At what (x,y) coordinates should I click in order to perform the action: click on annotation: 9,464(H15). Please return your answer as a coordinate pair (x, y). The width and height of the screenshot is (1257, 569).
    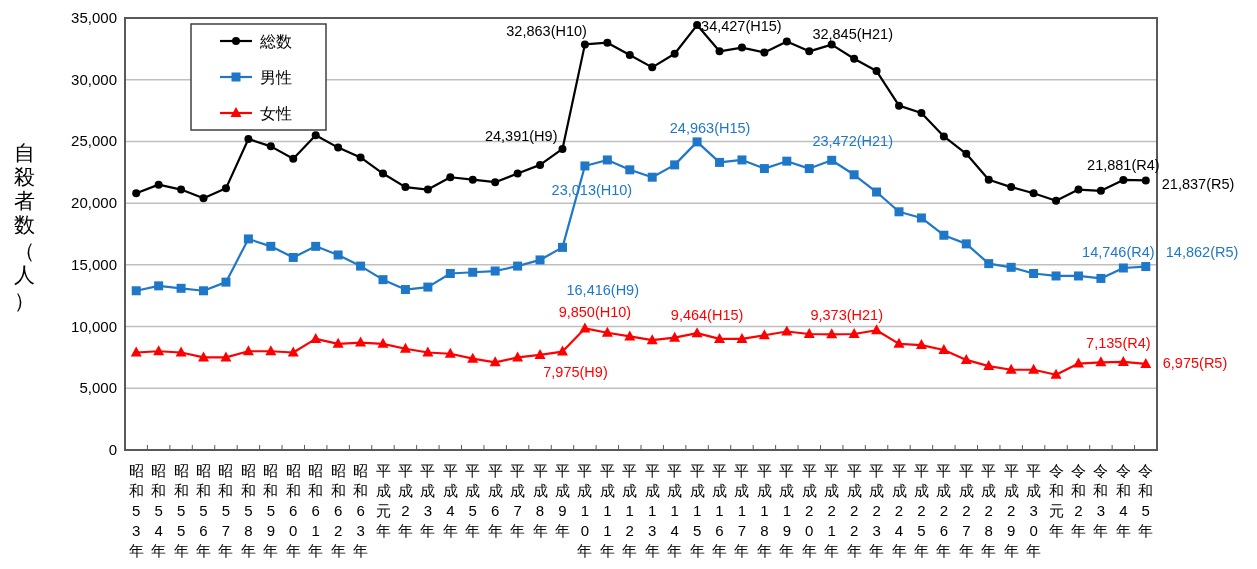
    Looking at the image, I should click on (707, 315).